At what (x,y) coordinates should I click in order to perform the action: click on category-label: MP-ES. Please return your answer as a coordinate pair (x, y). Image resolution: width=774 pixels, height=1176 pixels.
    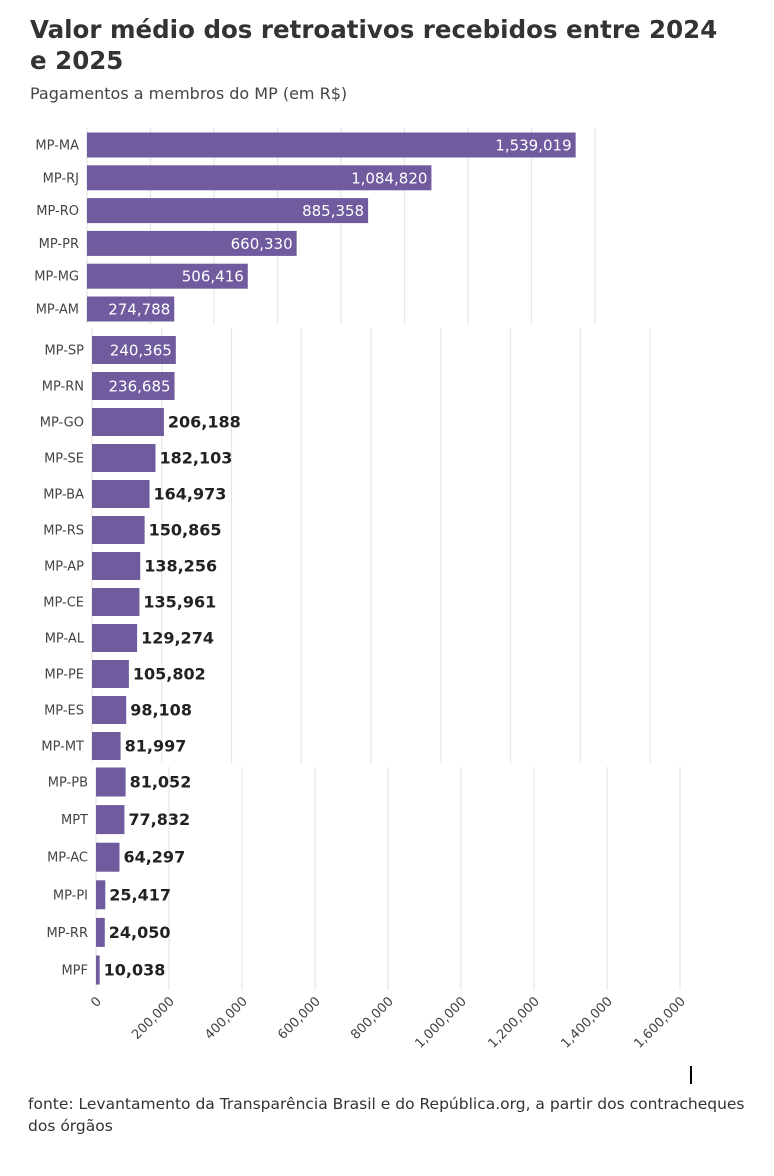
    Looking at the image, I should click on (64, 711).